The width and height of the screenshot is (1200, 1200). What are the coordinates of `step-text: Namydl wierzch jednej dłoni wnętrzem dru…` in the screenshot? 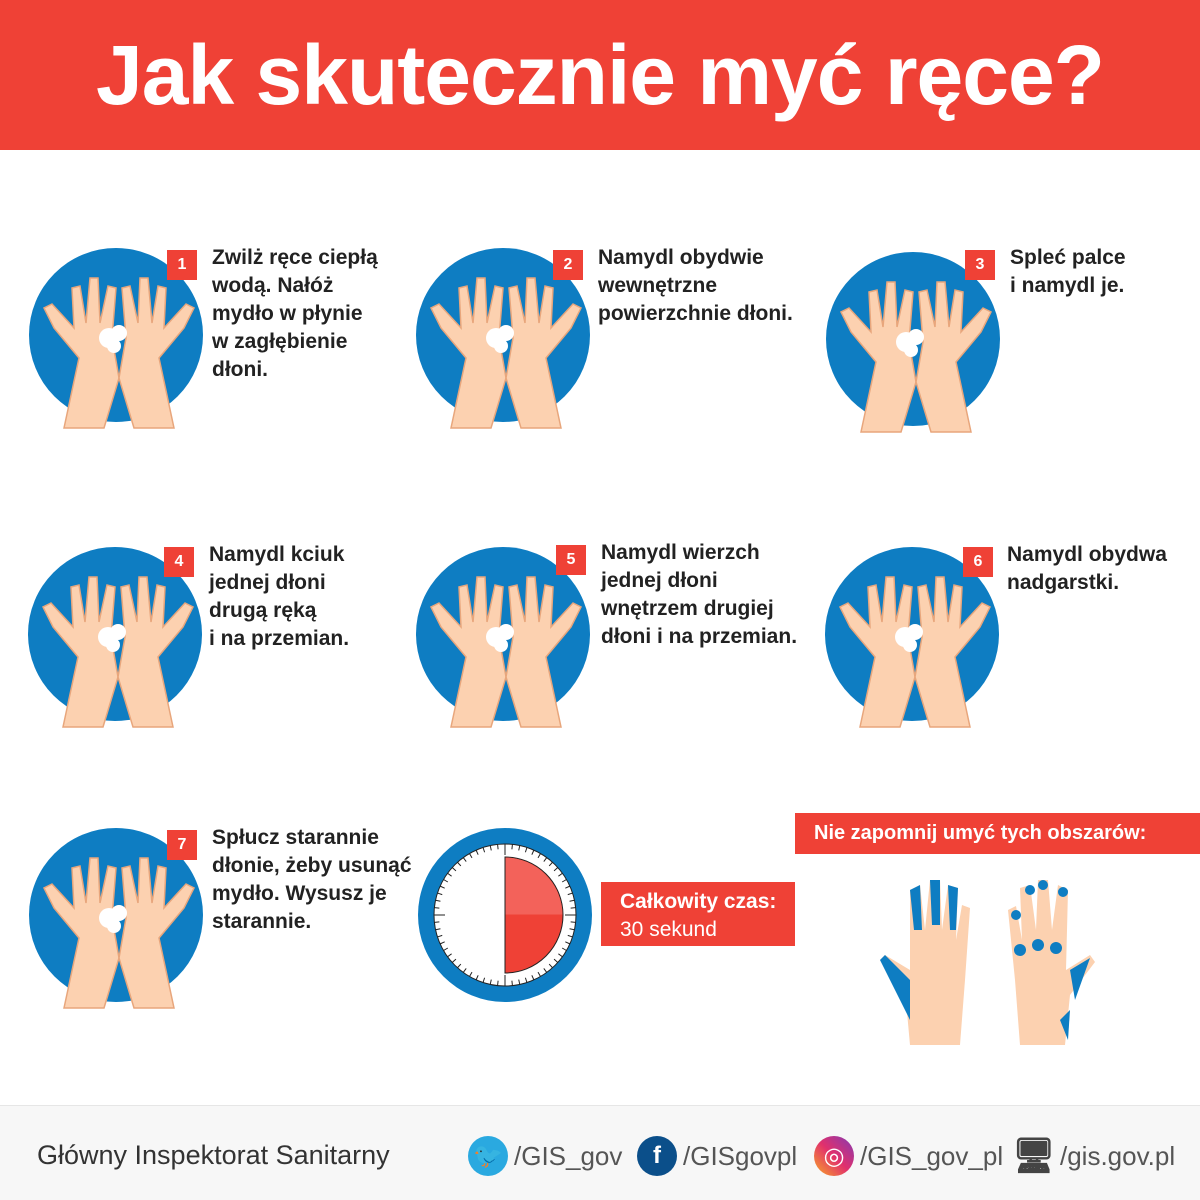 It's located at (699, 594).